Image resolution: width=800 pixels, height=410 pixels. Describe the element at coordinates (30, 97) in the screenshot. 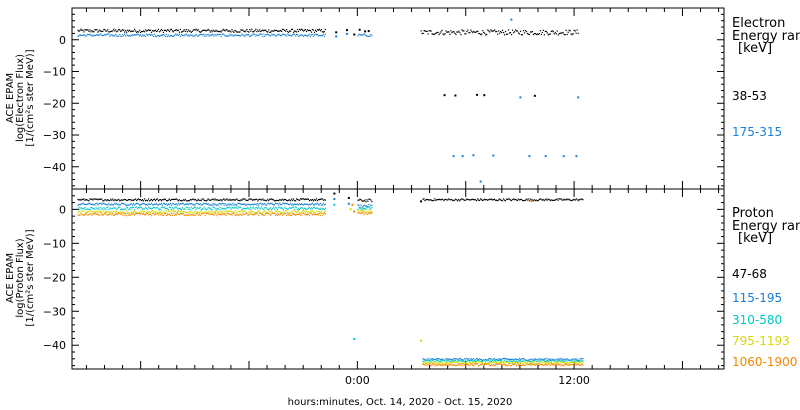

I see `electron-ylabel-line-3: [1/(cm²s ster MeV)]` at that location.